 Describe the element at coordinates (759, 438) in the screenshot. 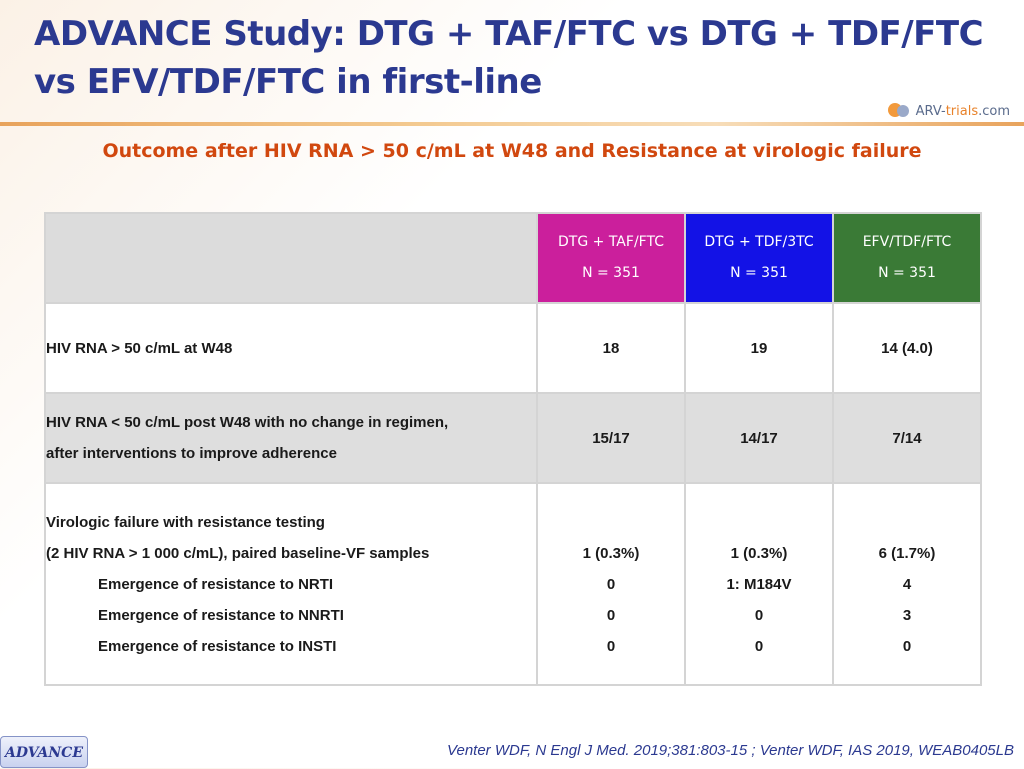

I see `cell-value: 14/17` at that location.